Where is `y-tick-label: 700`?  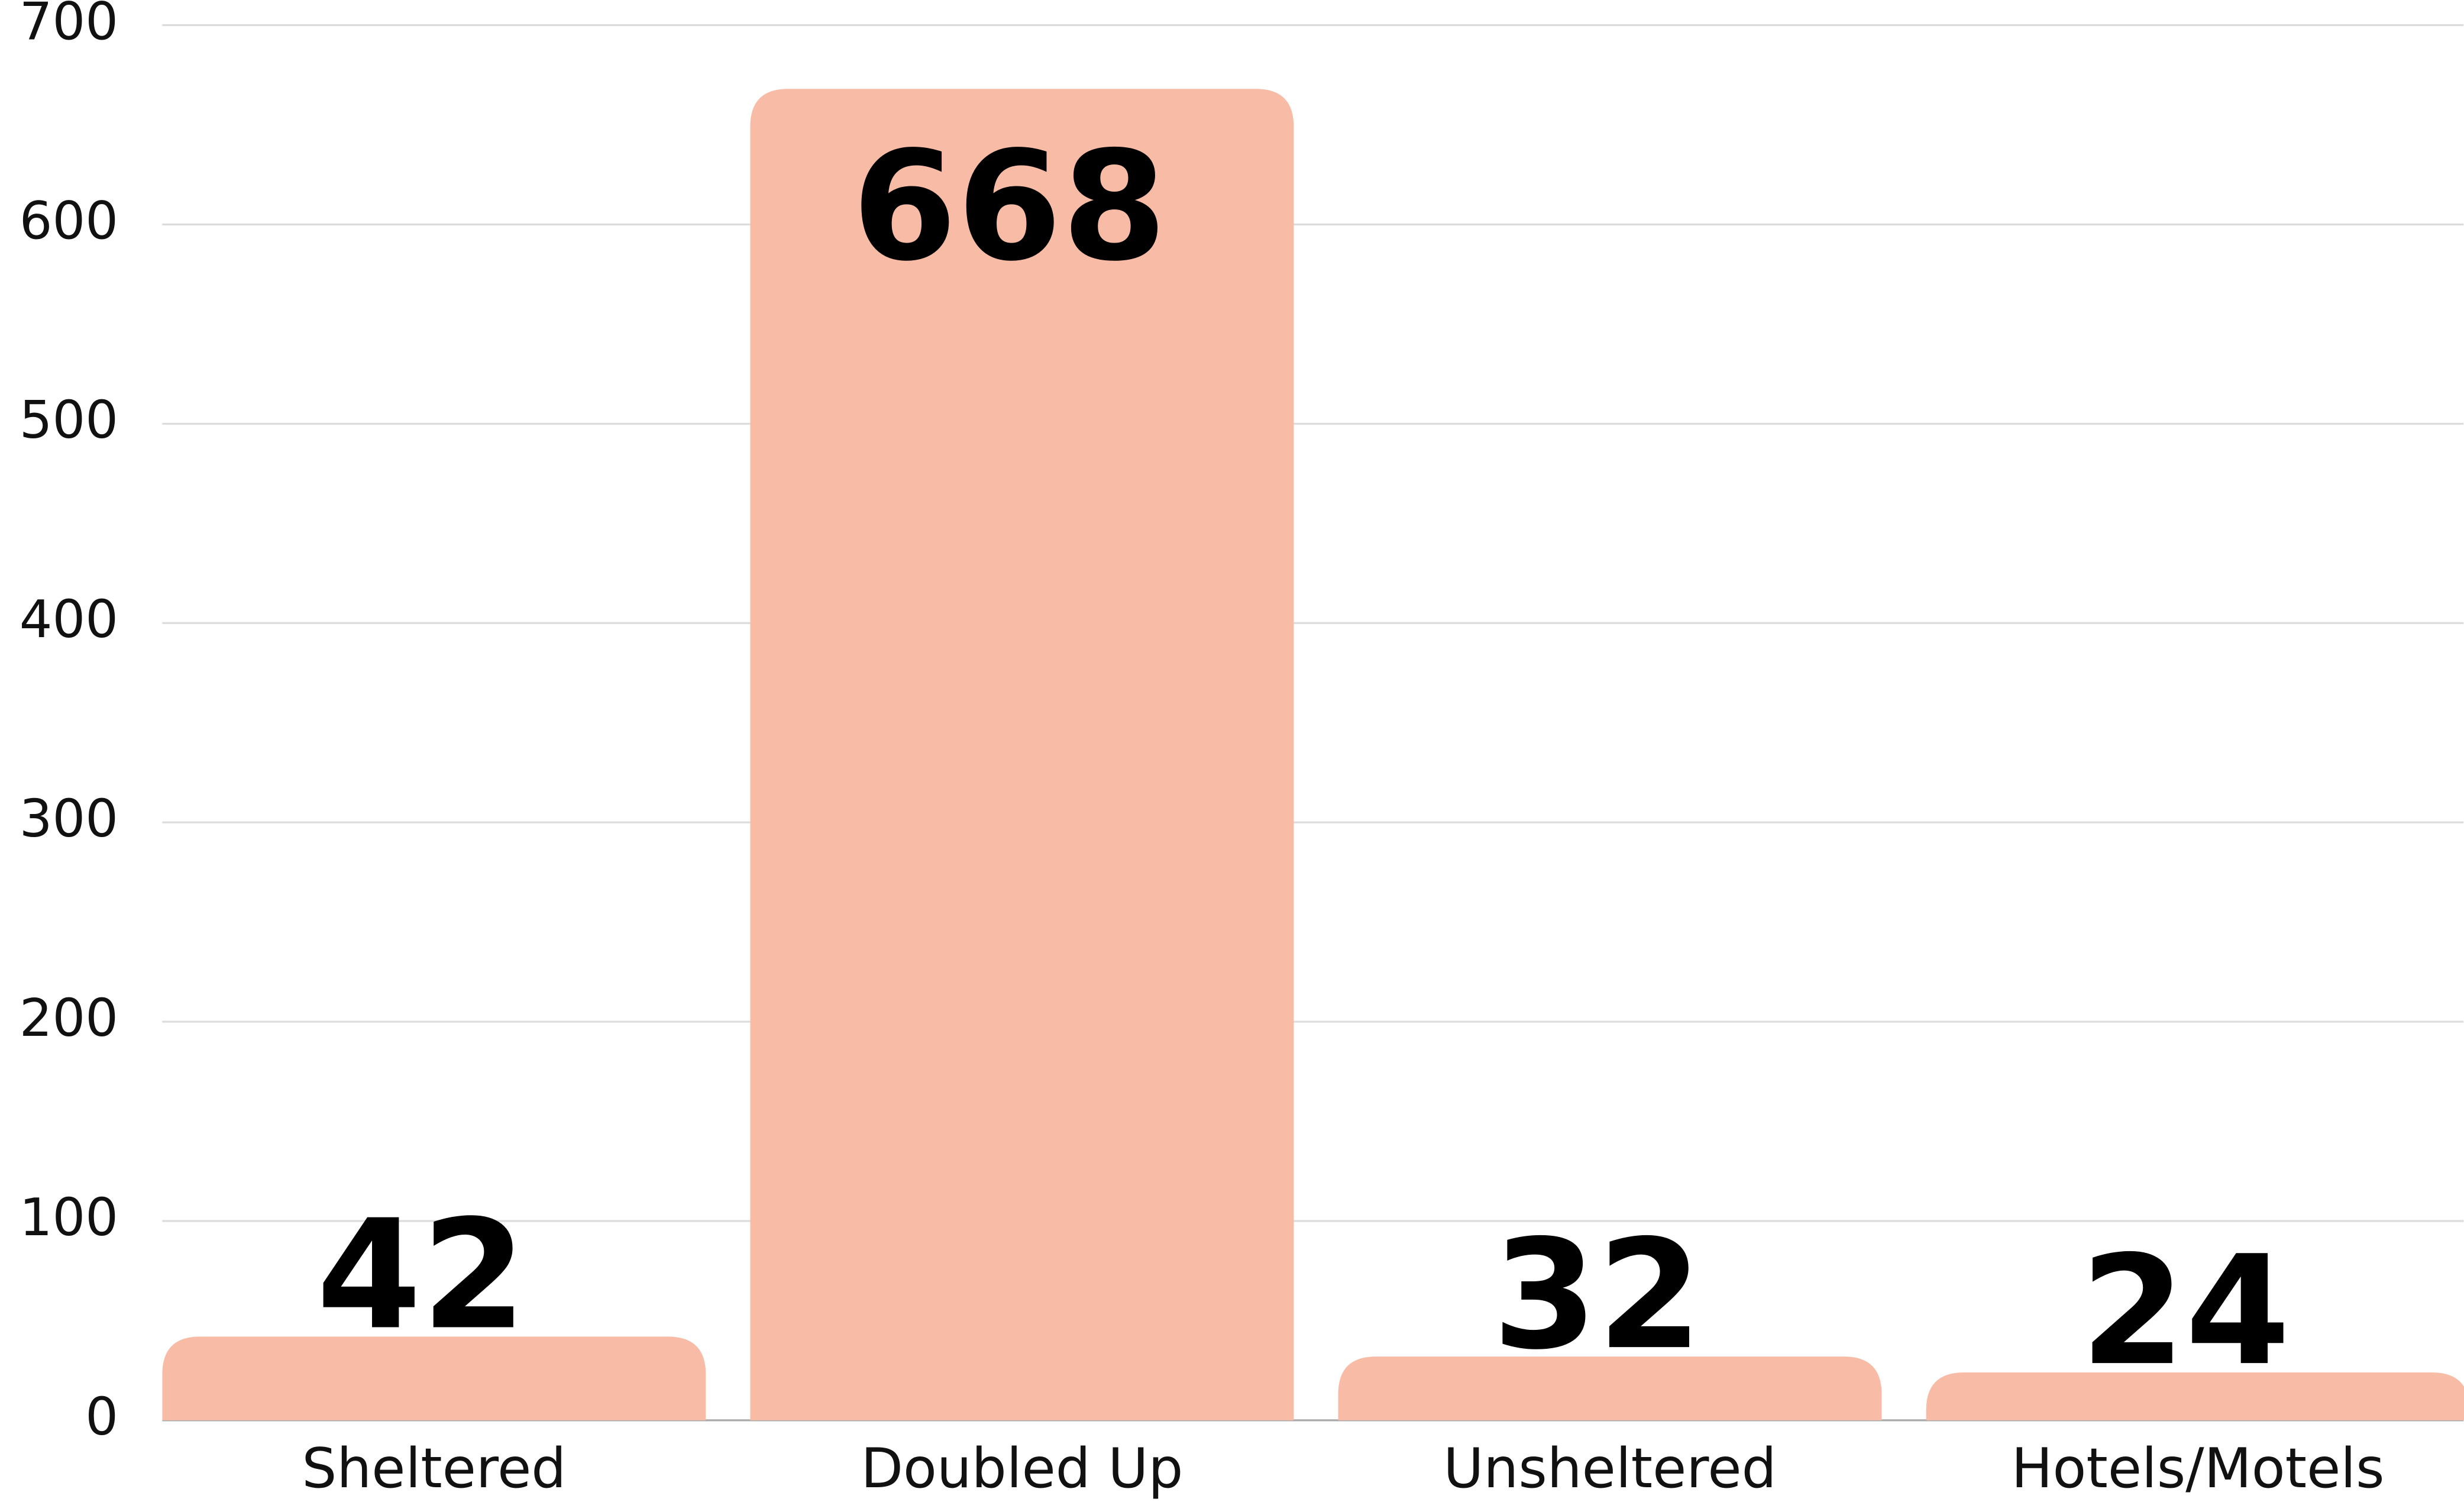
y-tick-label: 700 is located at coordinates (69, 26).